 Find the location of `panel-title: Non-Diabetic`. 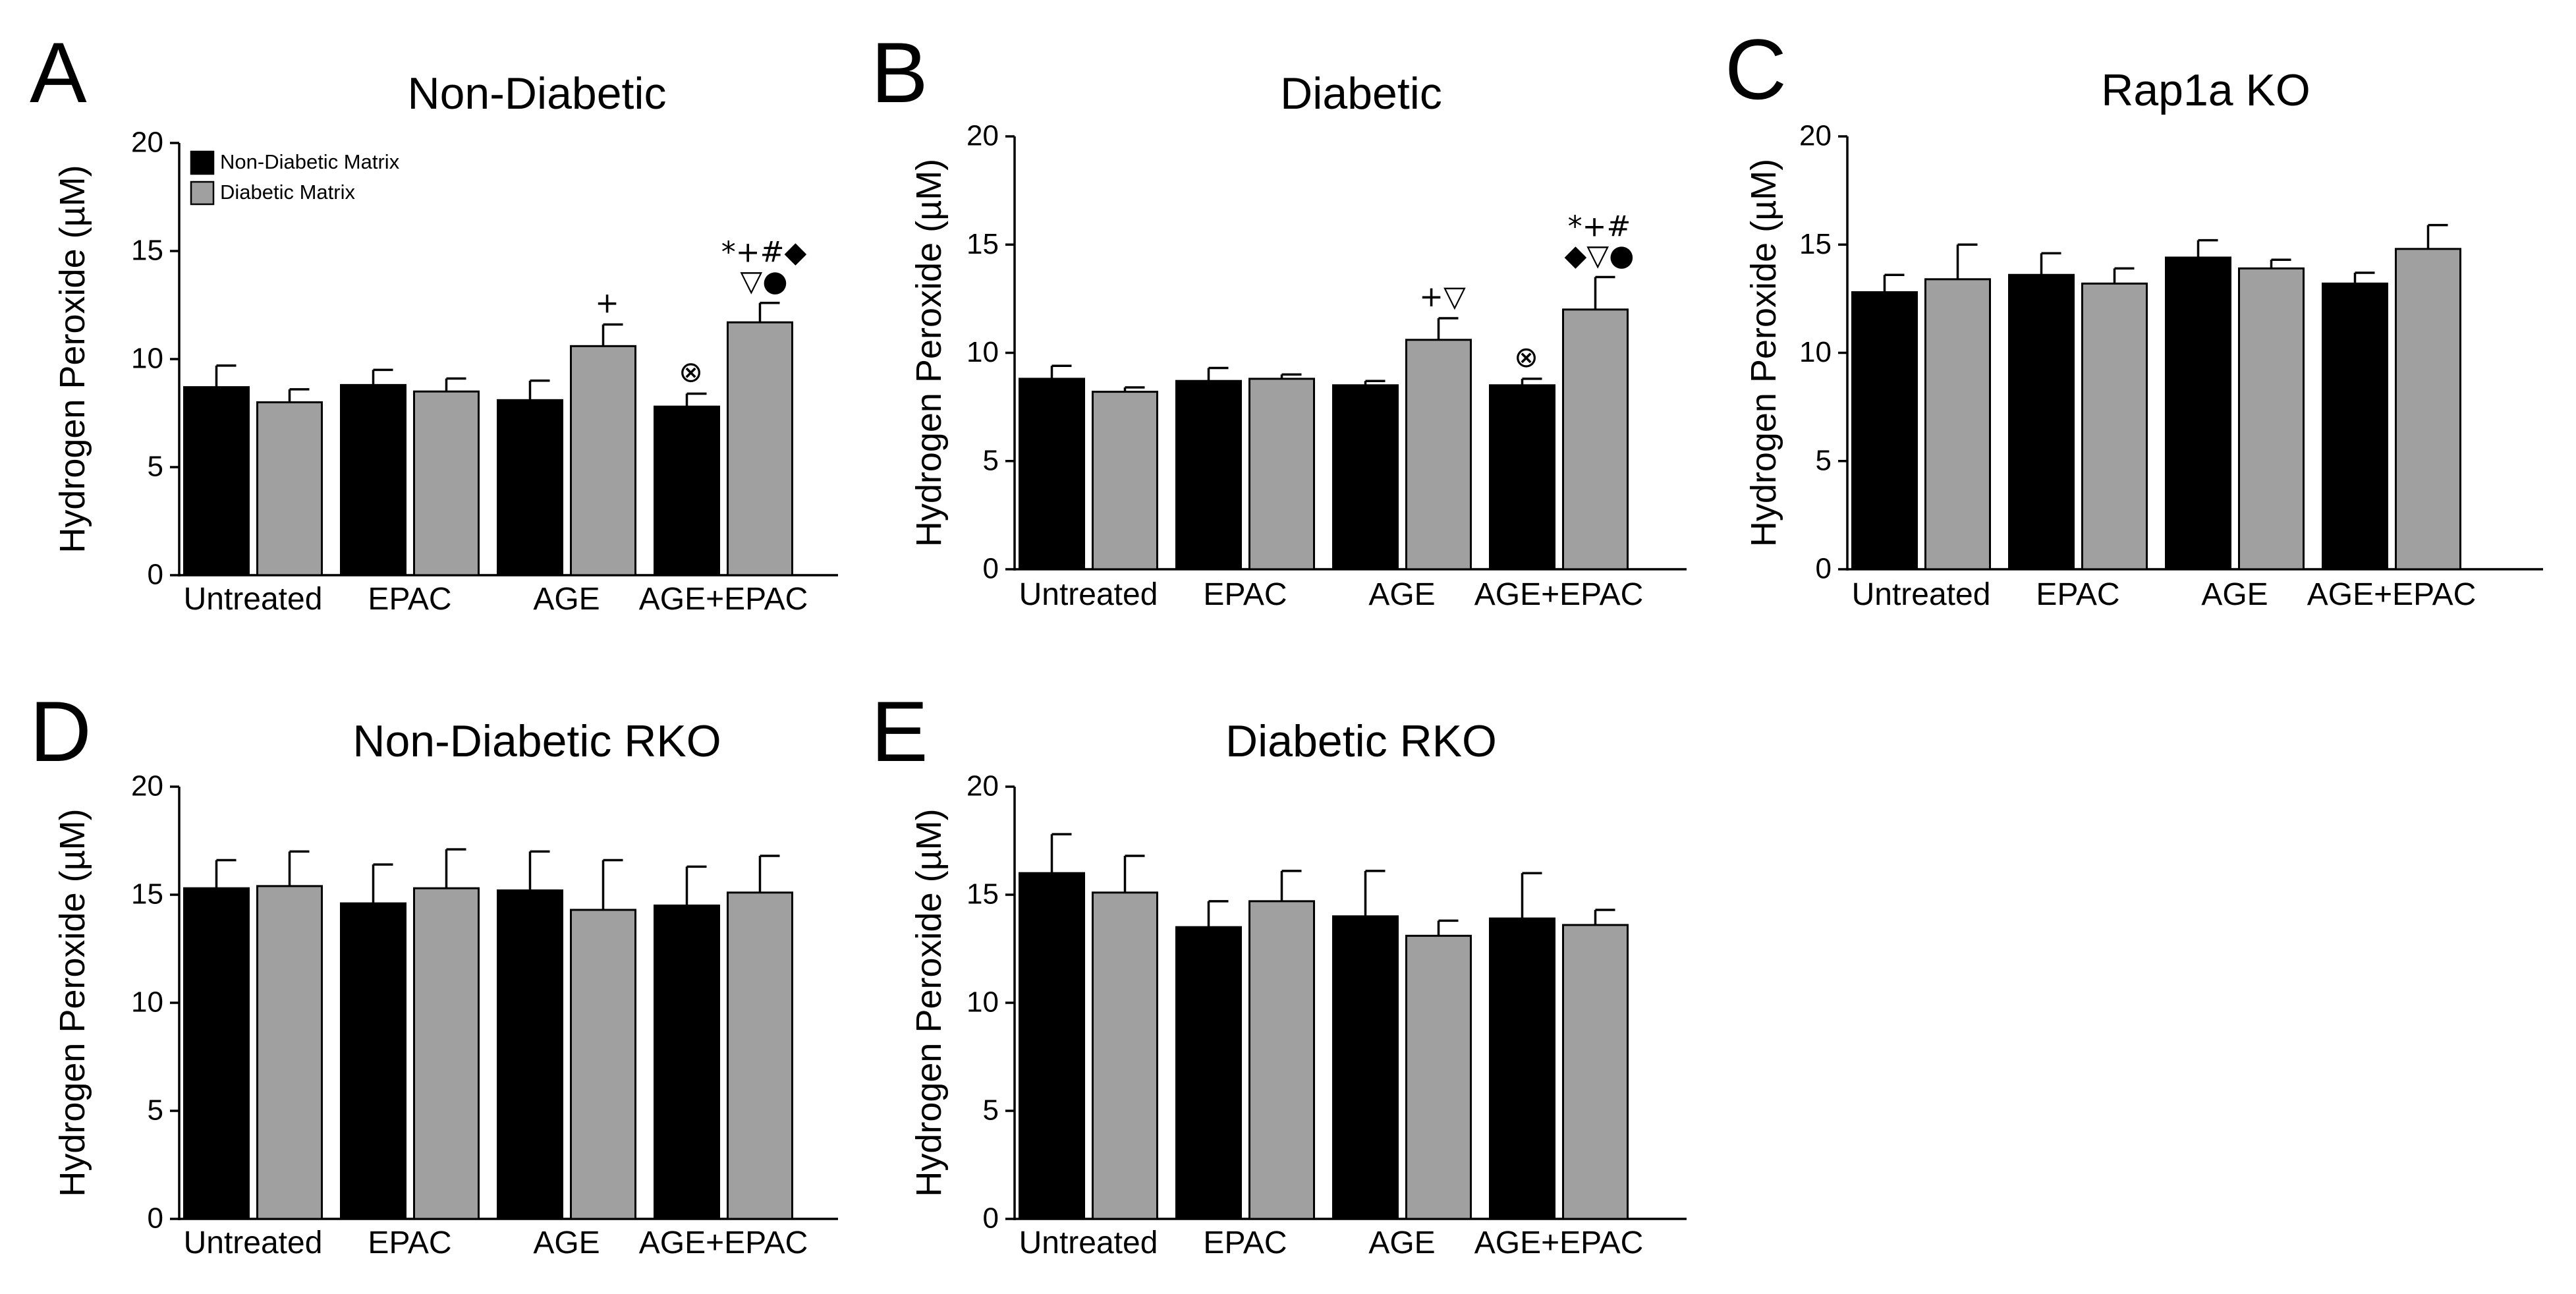

panel-title: Non-Diabetic is located at coordinates (536, 94).